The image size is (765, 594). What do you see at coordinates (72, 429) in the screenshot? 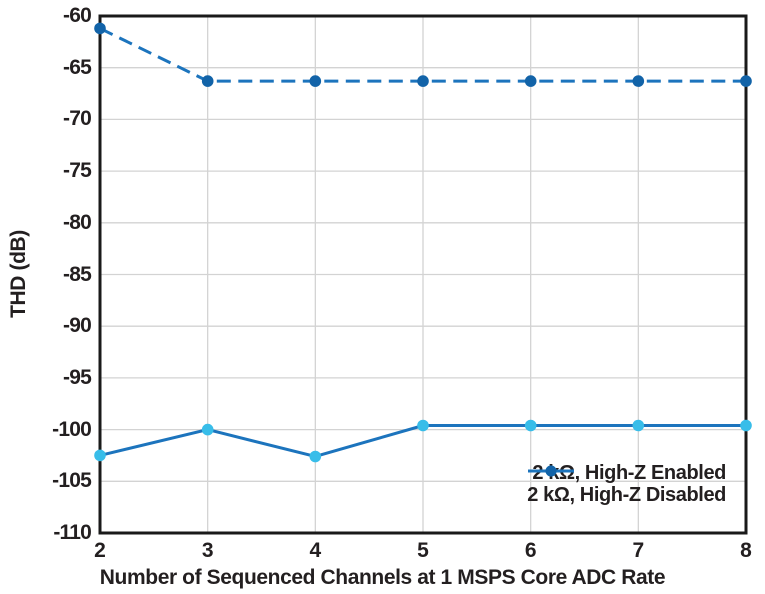
I see `y-tick-label: -100` at bounding box center [72, 429].